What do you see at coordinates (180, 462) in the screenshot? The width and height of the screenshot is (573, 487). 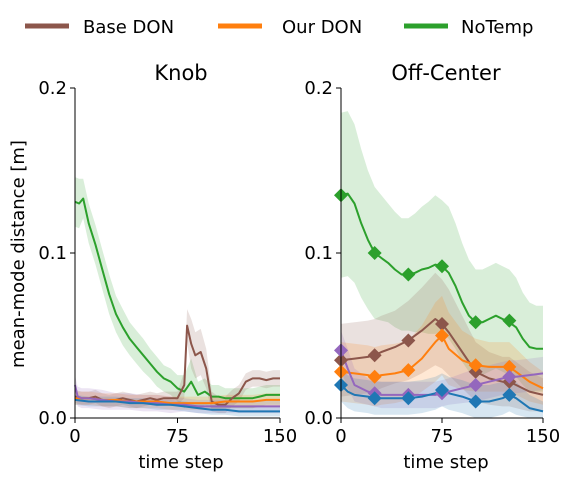 I see `x-axis-label-knob: time step` at bounding box center [180, 462].